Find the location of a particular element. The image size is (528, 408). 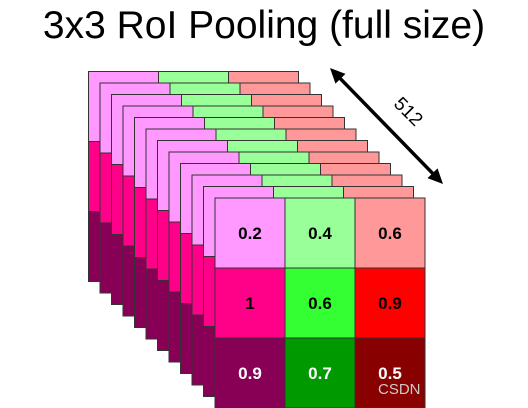

depth-arrow-head-top is located at coordinates (338, 76).